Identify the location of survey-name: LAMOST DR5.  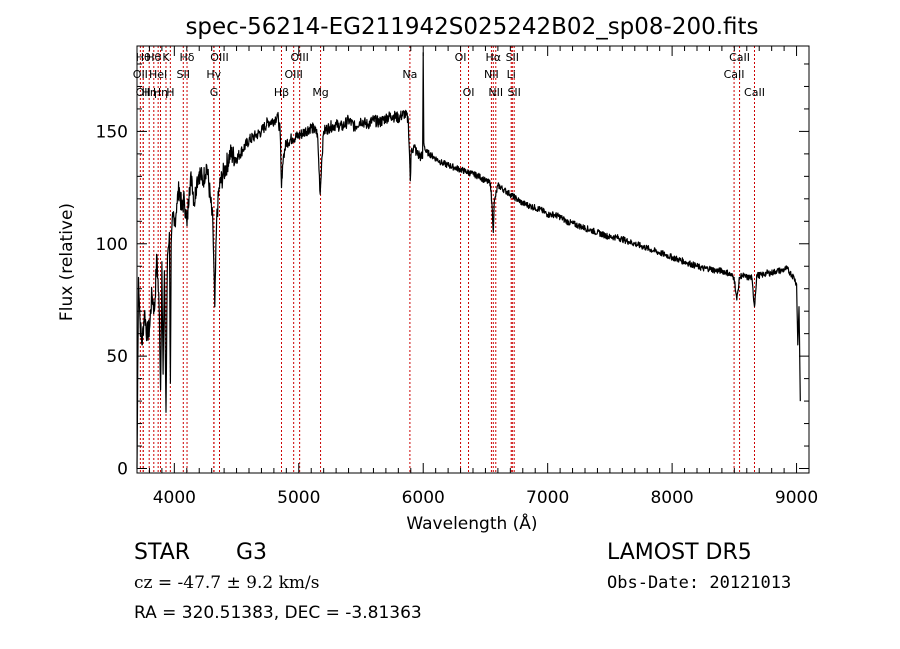
(679, 552).